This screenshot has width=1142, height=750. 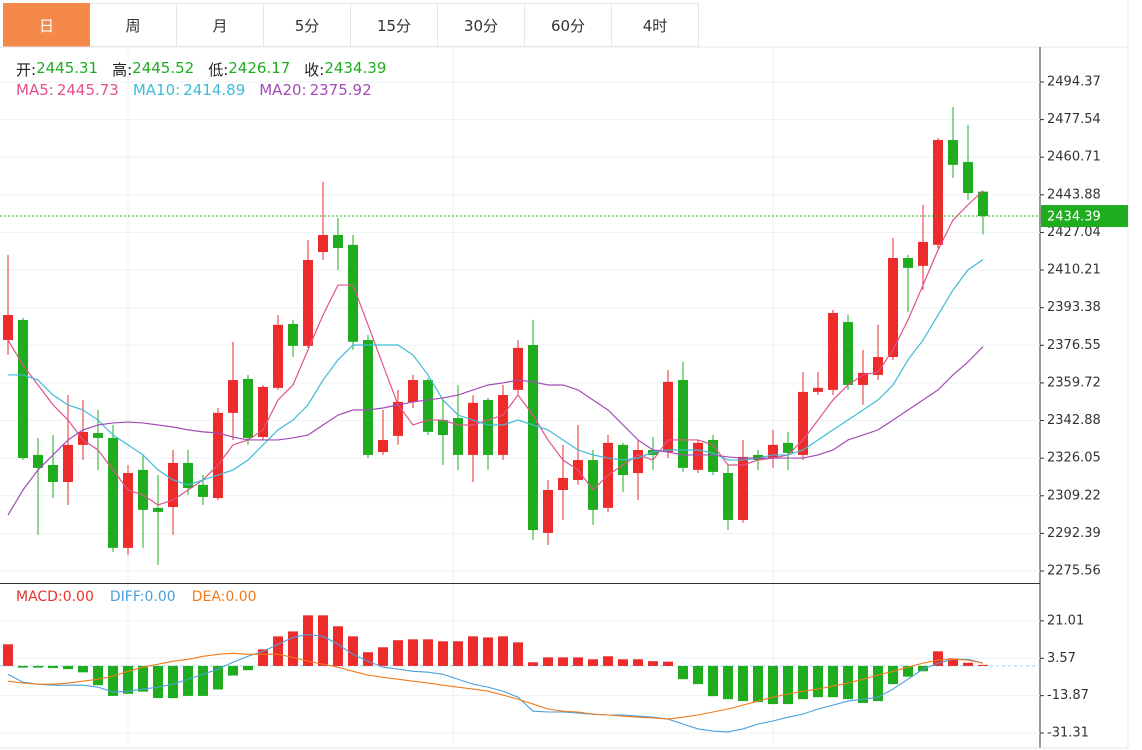 What do you see at coordinates (1074, 217) in the screenshot?
I see `last-price-label: 2434.39` at bounding box center [1074, 217].